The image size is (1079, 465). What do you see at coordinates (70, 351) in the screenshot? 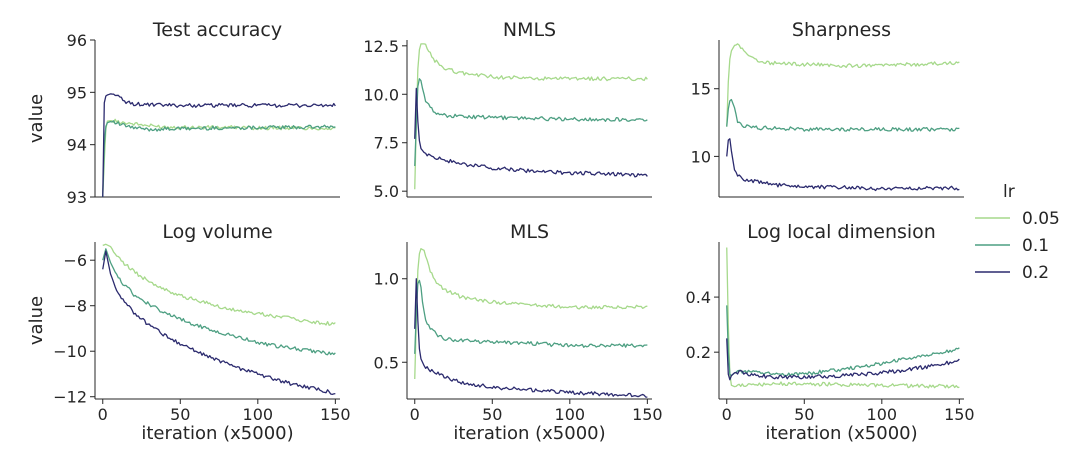
I see `y-tick-label: −10` at bounding box center [70, 351].